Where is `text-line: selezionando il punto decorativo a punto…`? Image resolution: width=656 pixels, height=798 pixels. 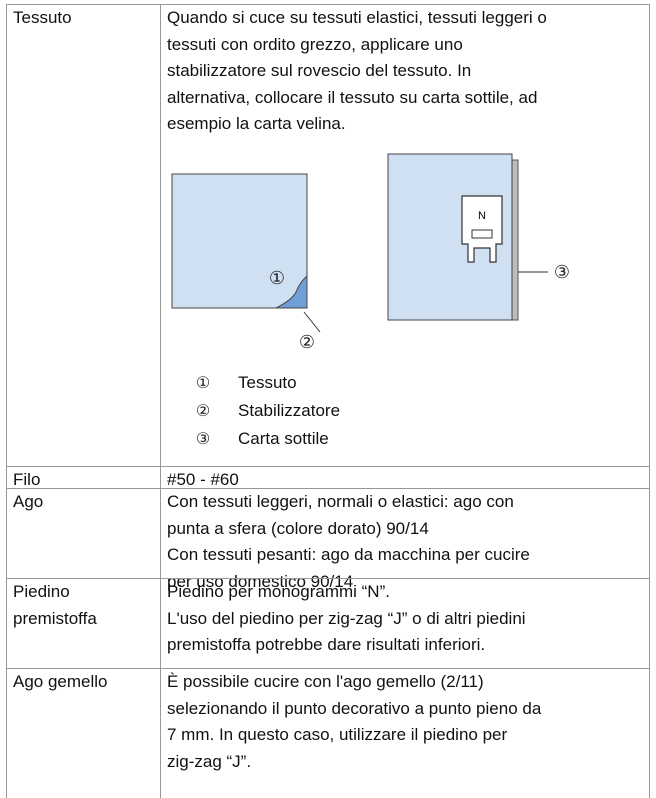 text-line: selezionando il punto decorativo a punto… is located at coordinates (354, 708).